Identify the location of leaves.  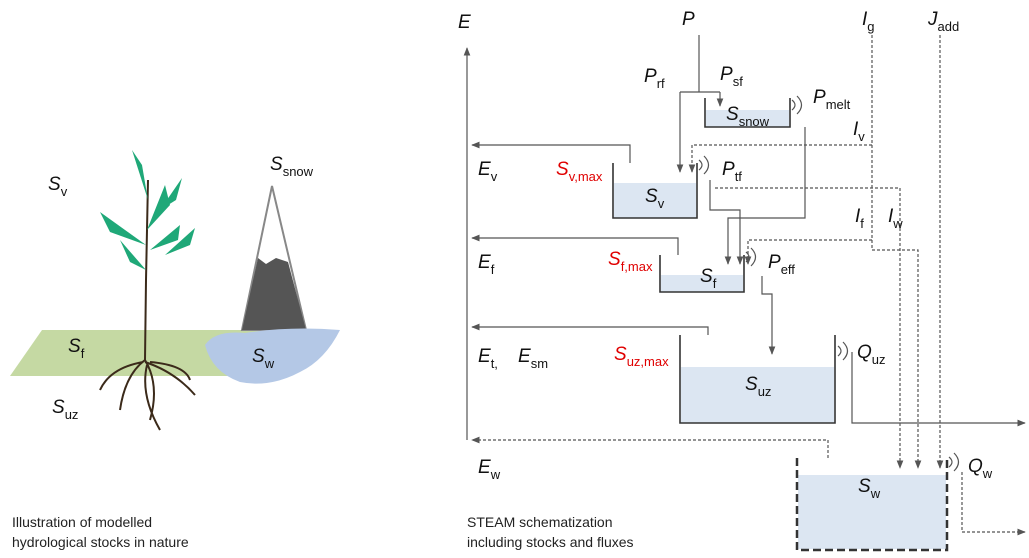
(147, 210).